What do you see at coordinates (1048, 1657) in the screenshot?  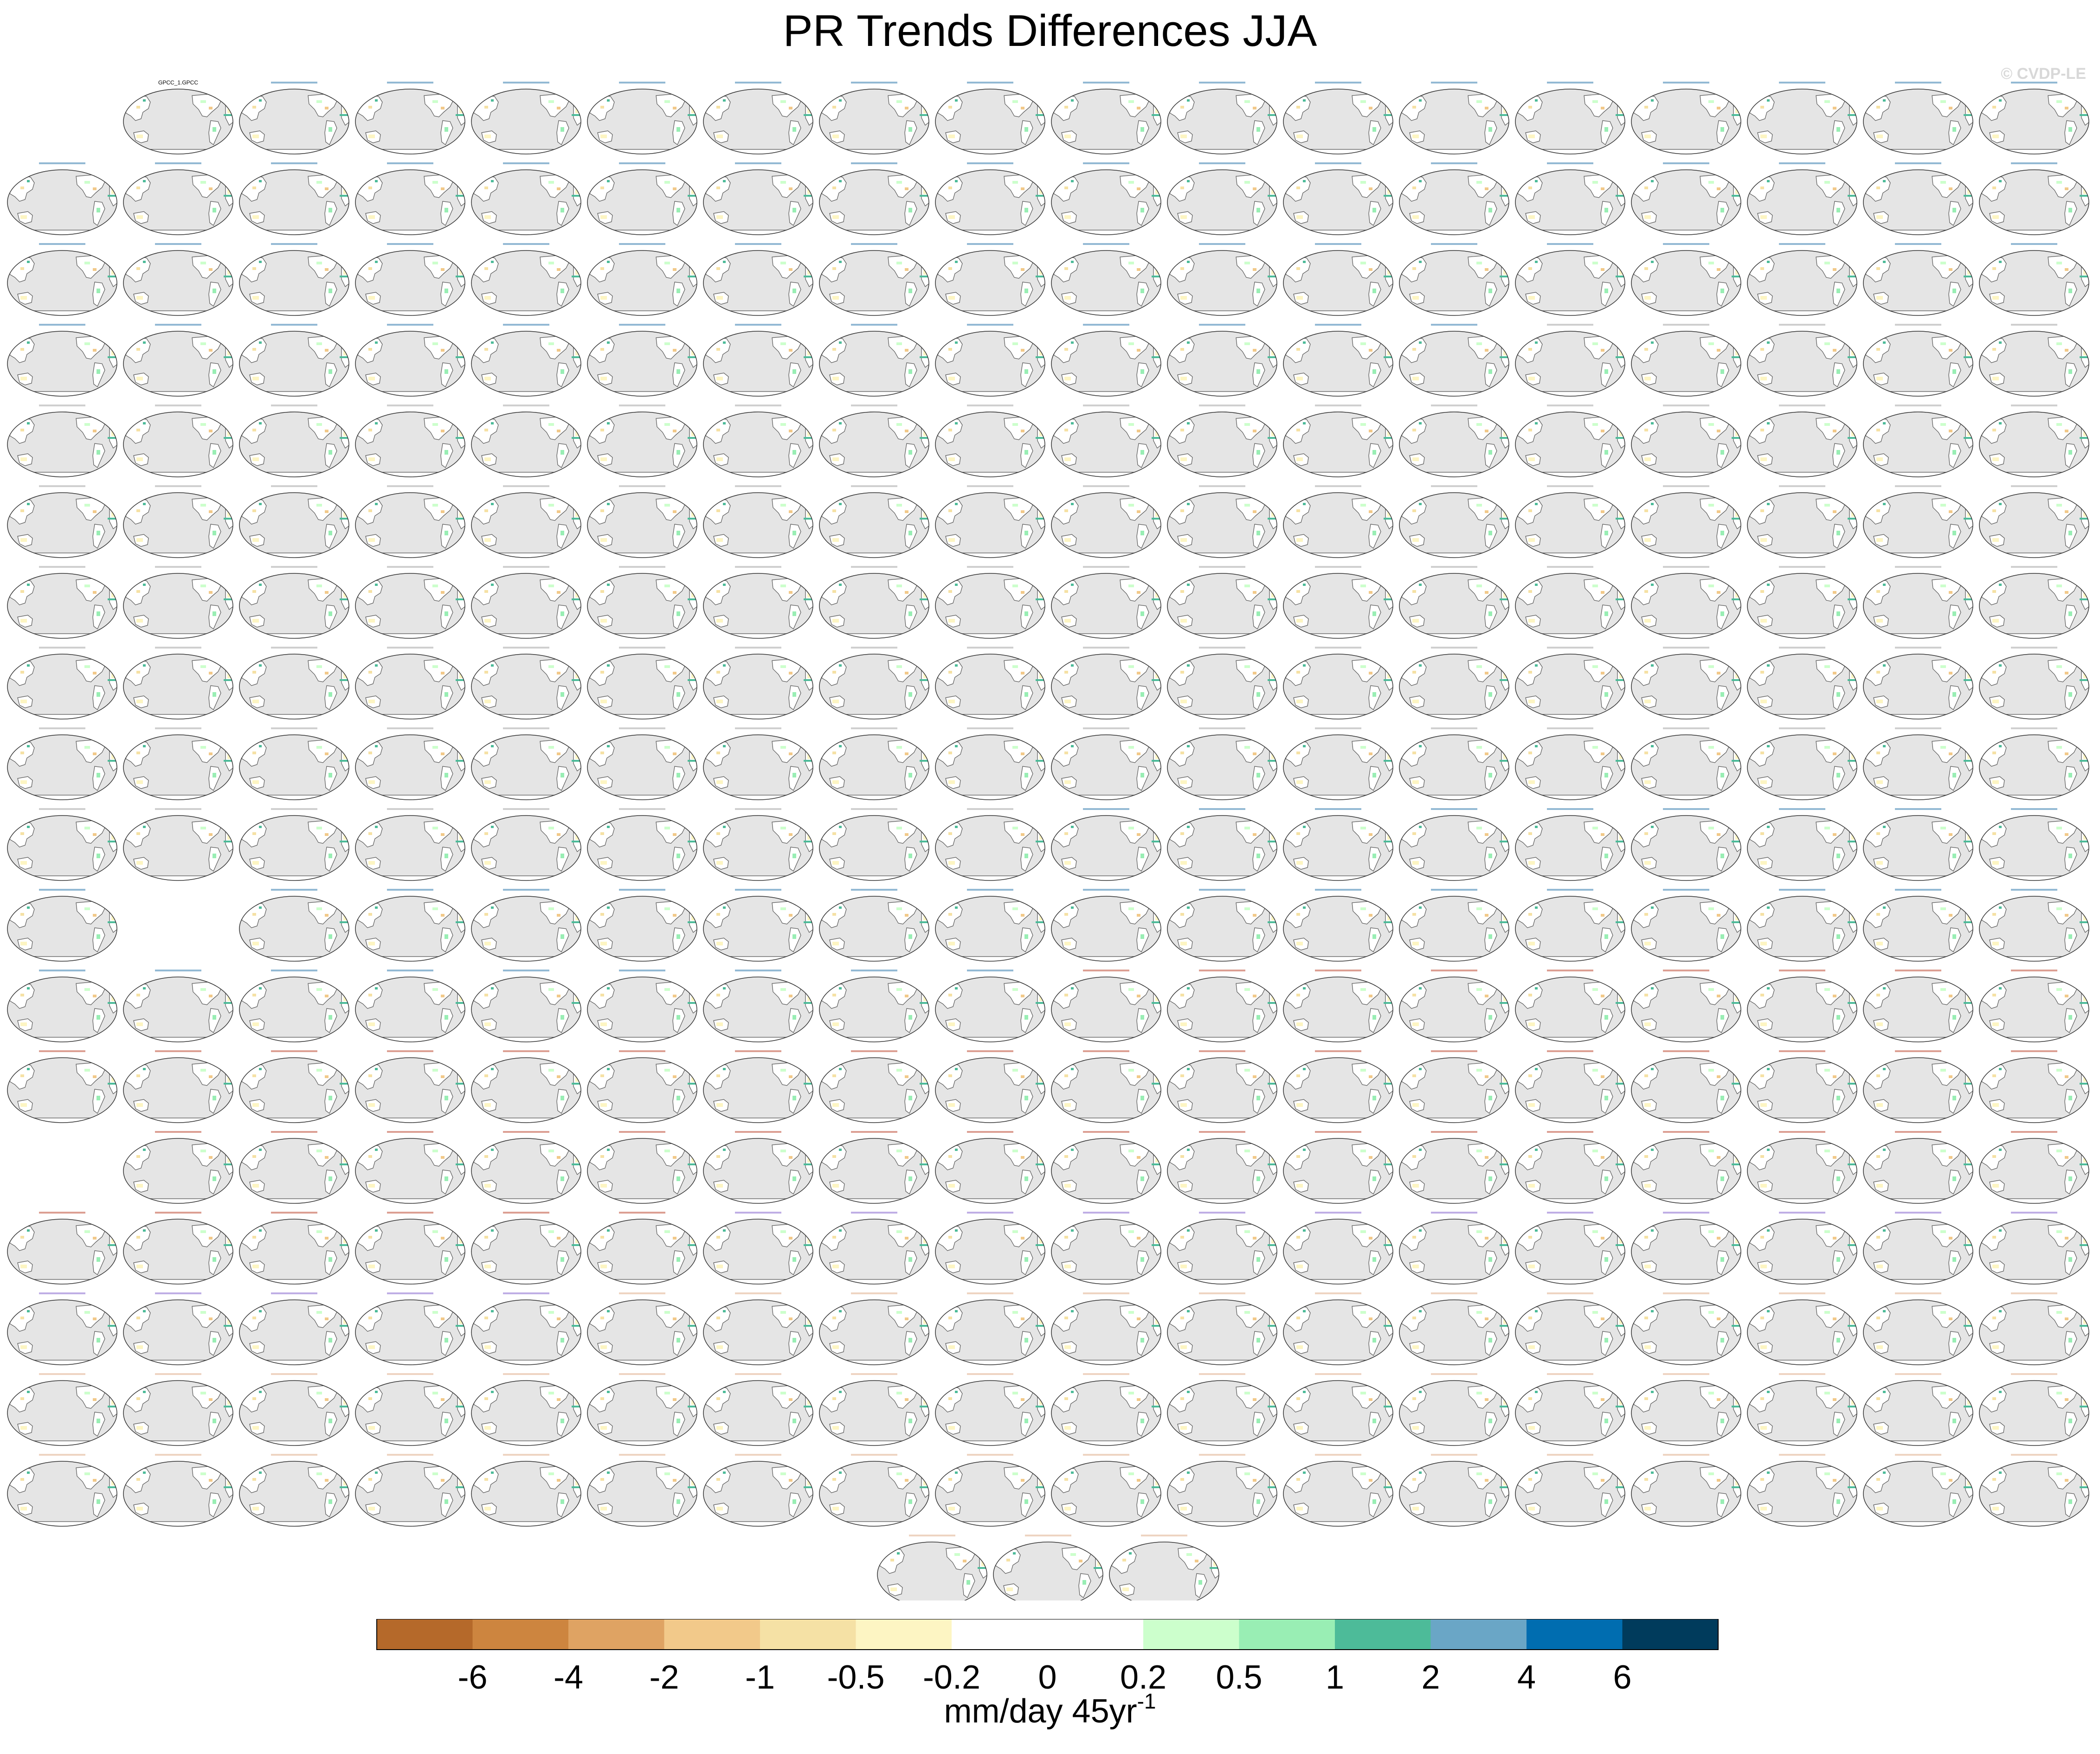 I see `colorbar: -6 -4 -2 -1 -0.5 -0.2 0 0.2 0.5 1 2 4 6` at bounding box center [1048, 1657].